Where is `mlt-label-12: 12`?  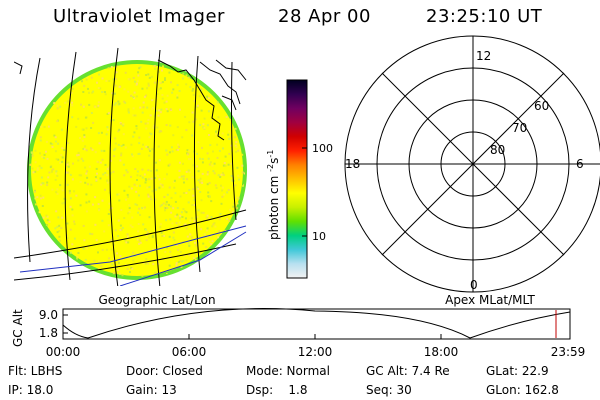
mlt-label-12: 12 is located at coordinates (483, 56).